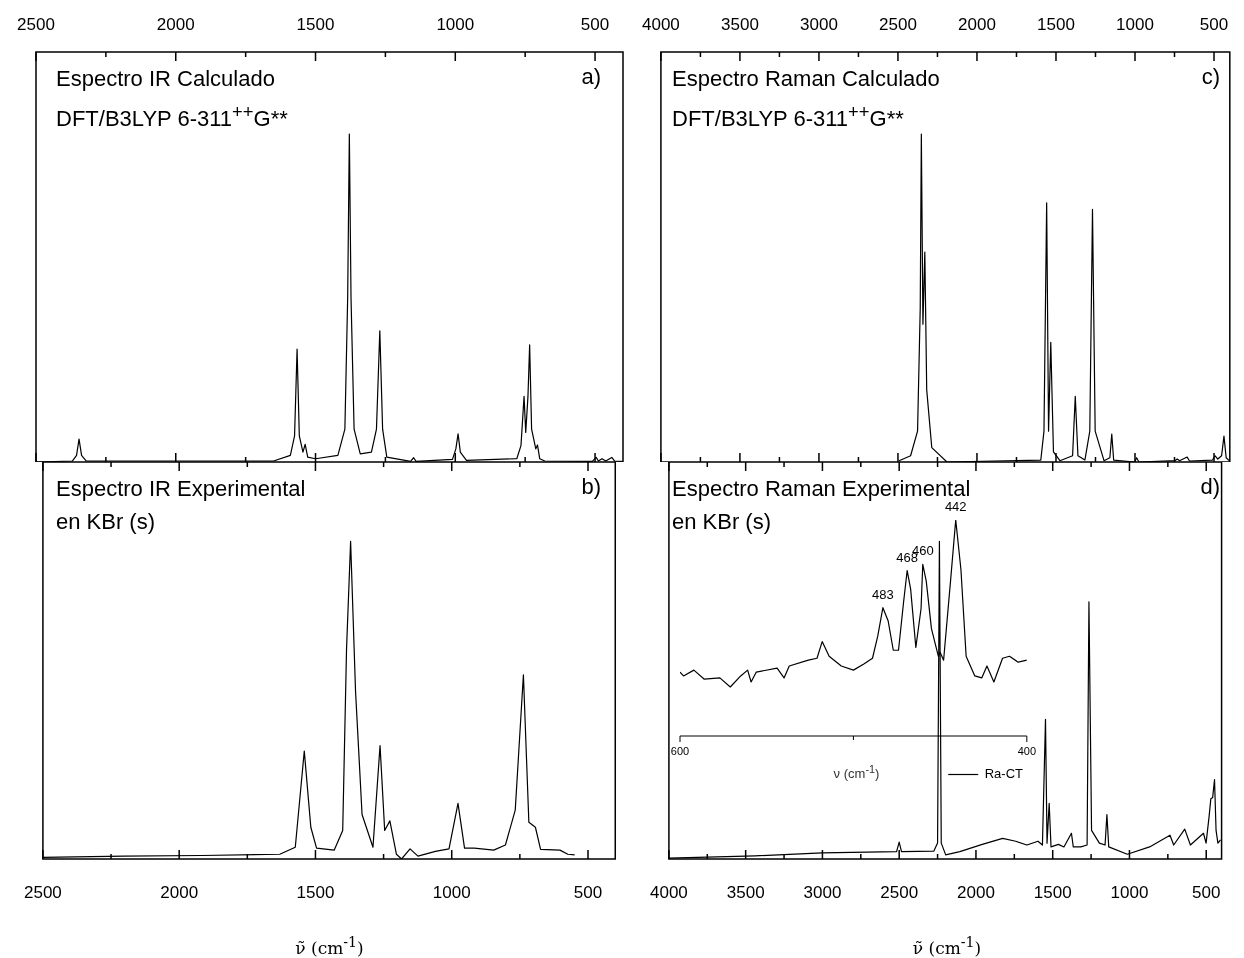 The image size is (1244, 958). I want to click on annotation: 442, so click(955, 507).